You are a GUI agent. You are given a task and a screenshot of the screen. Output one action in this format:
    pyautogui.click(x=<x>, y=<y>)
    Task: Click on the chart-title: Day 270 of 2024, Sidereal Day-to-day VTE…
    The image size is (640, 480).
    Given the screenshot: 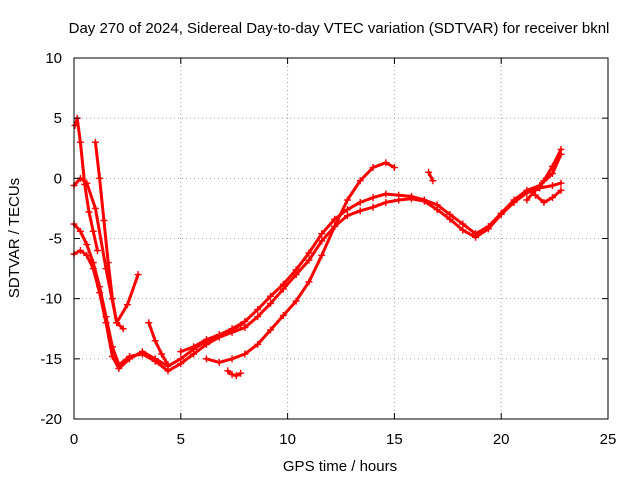 What is the action you would take?
    pyautogui.click(x=339, y=28)
    